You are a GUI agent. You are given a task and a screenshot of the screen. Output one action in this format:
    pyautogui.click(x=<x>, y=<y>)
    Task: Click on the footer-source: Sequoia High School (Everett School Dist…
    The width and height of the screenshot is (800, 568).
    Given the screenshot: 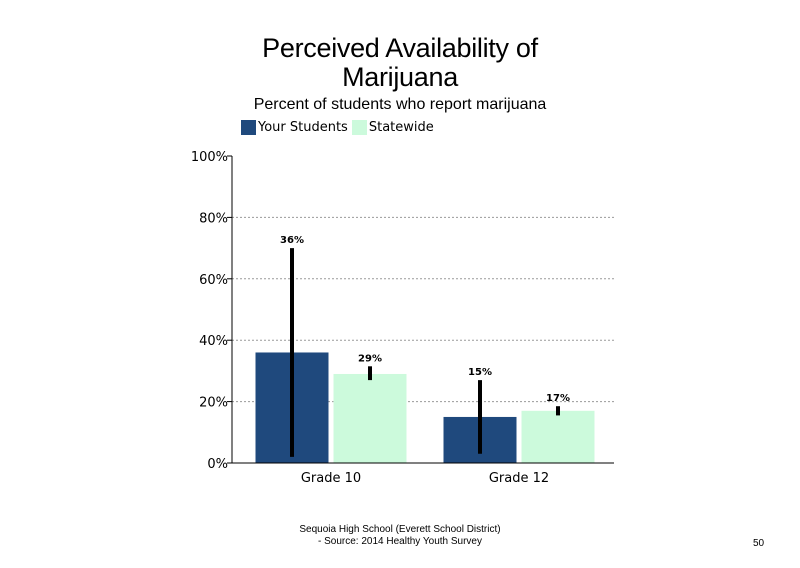 What is the action you would take?
    pyautogui.click(x=400, y=536)
    